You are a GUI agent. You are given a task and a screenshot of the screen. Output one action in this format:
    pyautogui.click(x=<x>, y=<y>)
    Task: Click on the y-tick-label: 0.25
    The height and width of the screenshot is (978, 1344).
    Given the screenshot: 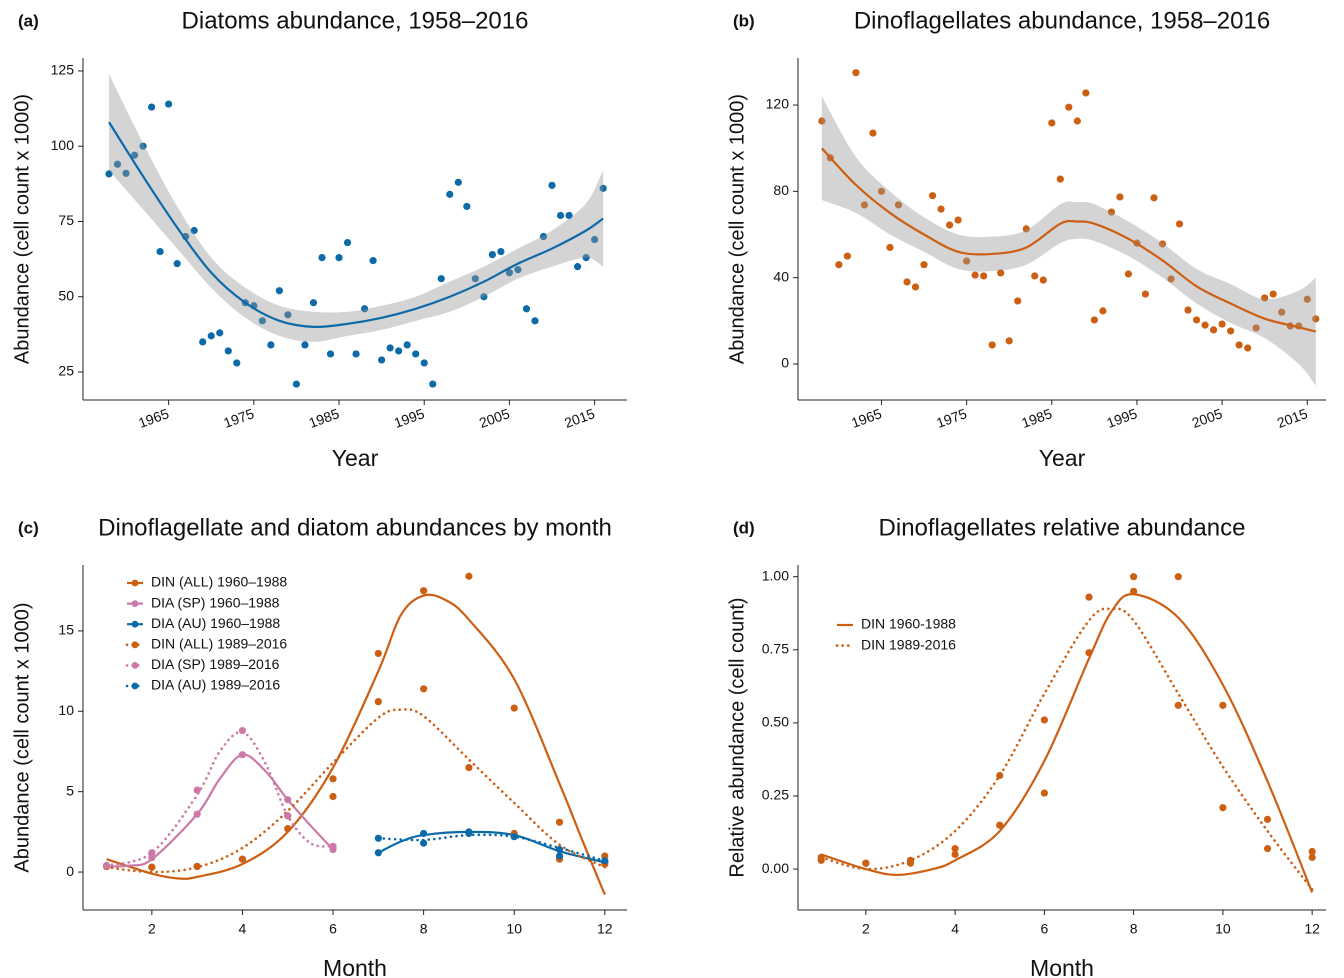 What is the action you would take?
    pyautogui.click(x=775, y=795)
    